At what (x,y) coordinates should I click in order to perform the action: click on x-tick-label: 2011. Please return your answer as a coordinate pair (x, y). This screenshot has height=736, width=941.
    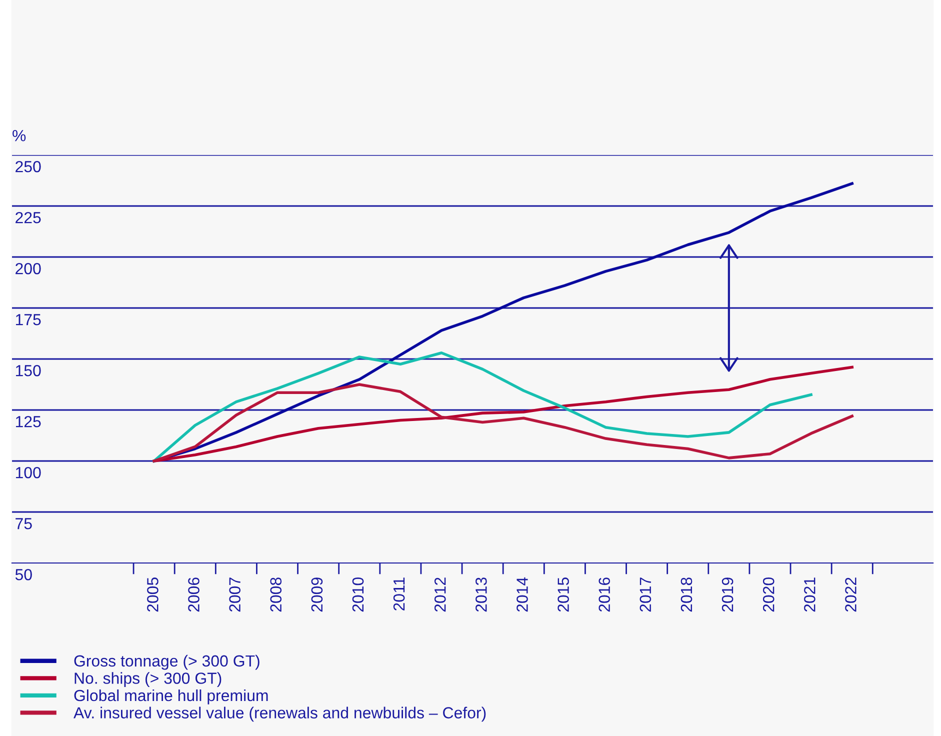
    Looking at the image, I should click on (399, 594).